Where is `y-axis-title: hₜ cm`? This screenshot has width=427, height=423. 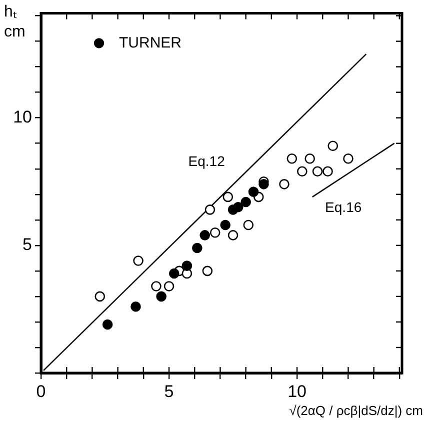
y-axis-title: hₜ cm is located at coordinates (15, 21).